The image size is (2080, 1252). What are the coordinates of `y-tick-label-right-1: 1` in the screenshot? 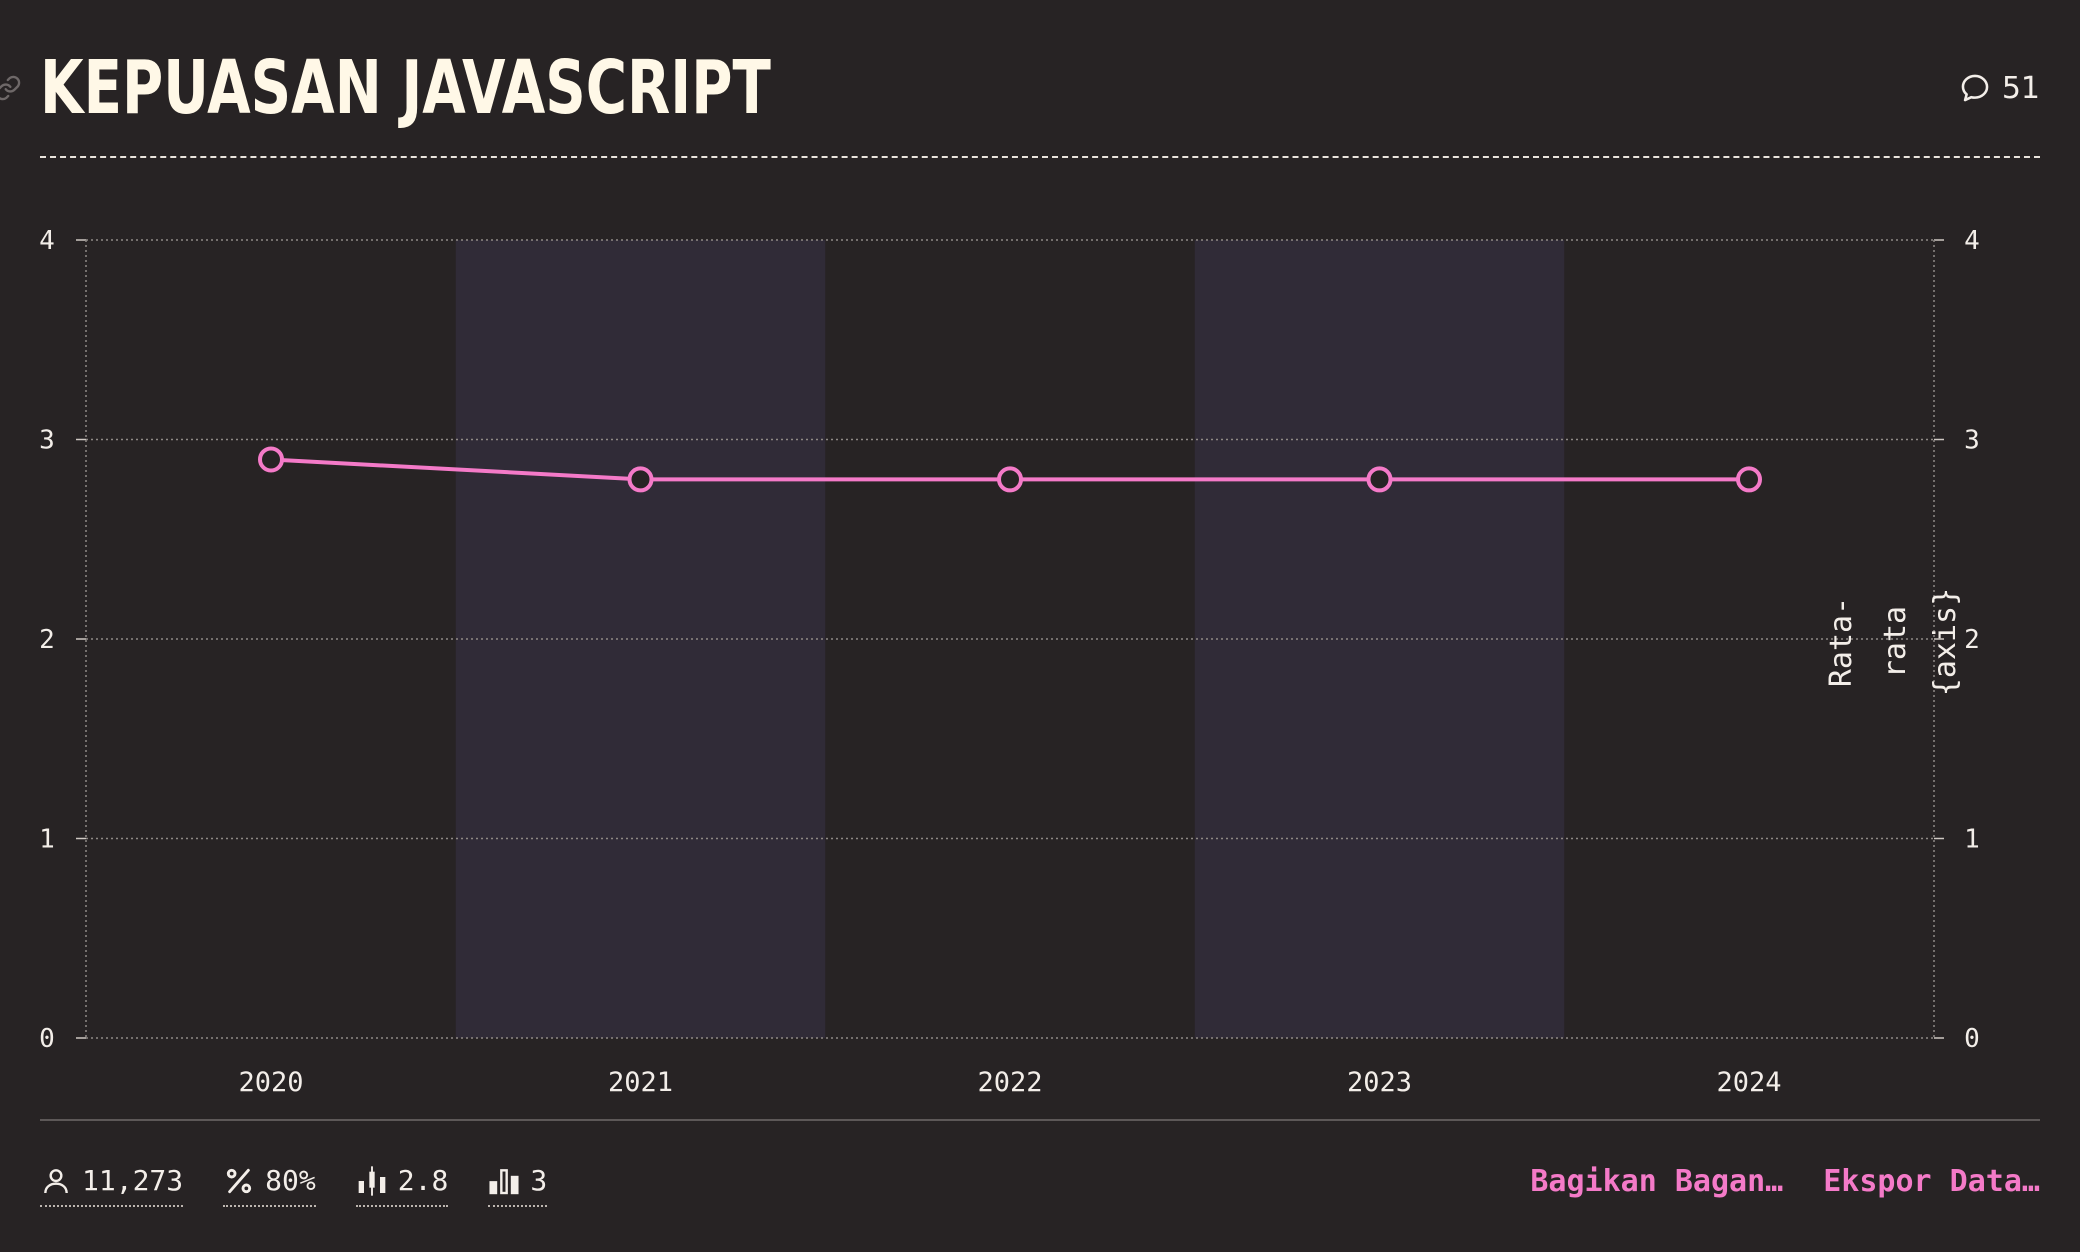 It's located at (1972, 840).